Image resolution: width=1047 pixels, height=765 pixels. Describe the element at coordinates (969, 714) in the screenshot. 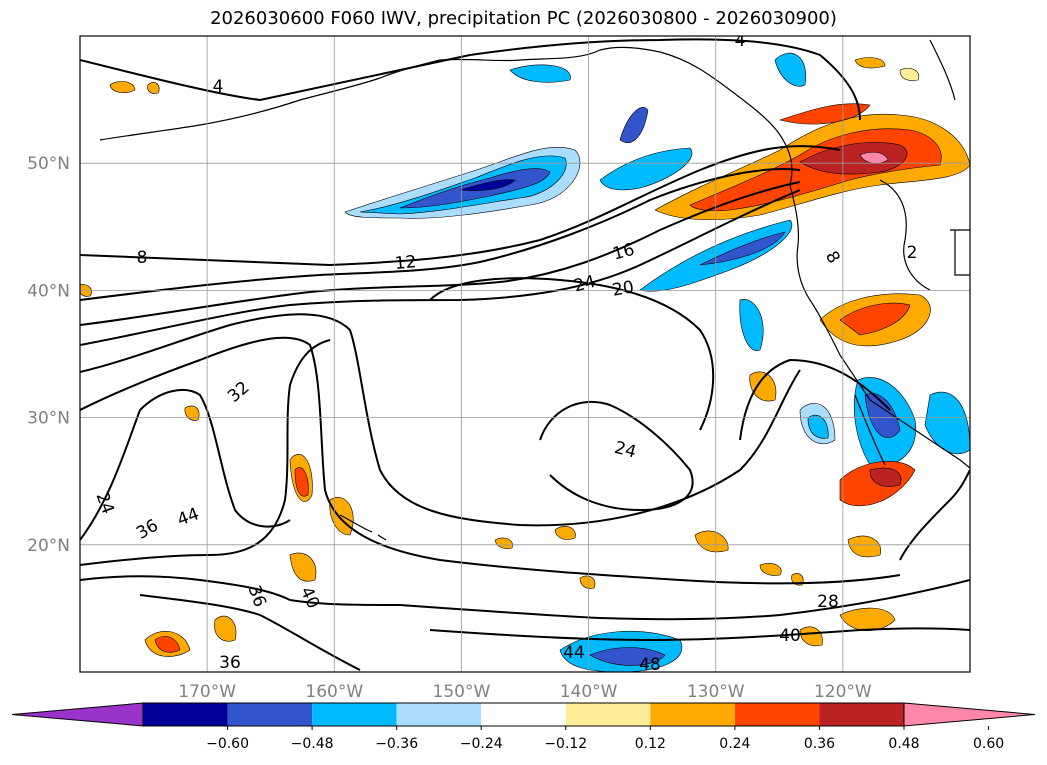

I see `colorbar-extend-high` at that location.